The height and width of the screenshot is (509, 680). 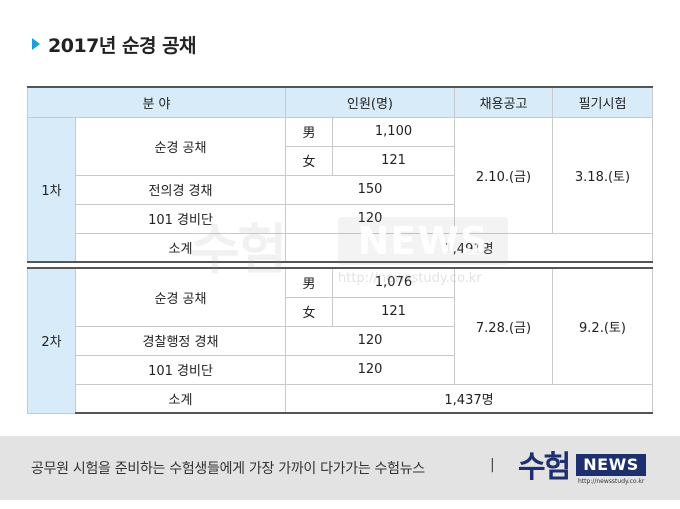 I want to click on header-count: 인원(명), so click(x=370, y=102).